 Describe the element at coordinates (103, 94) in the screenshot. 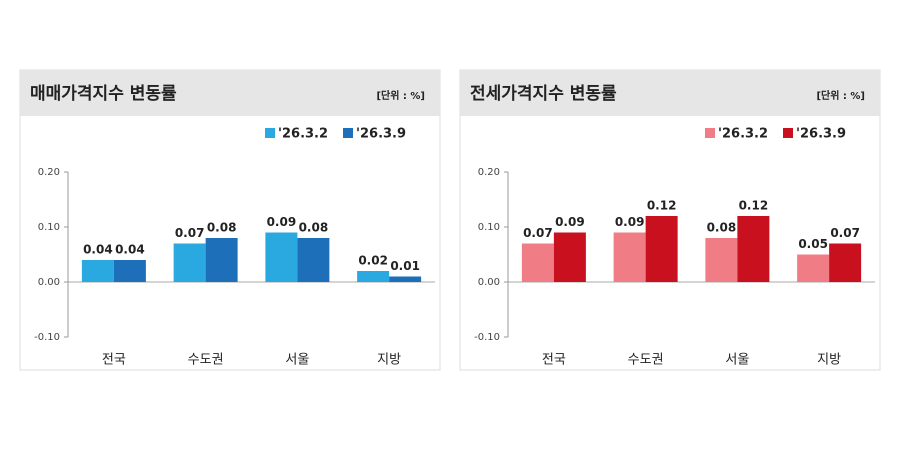

I see `chart-title: 매매가격지수 변동률` at that location.